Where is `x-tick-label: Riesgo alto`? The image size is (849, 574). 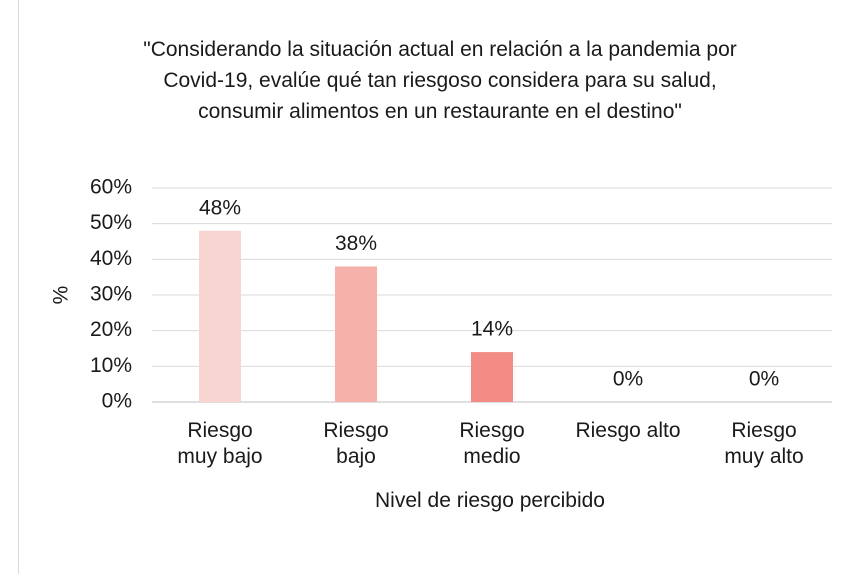
x-tick-label: Riesgo alto is located at coordinates (628, 430).